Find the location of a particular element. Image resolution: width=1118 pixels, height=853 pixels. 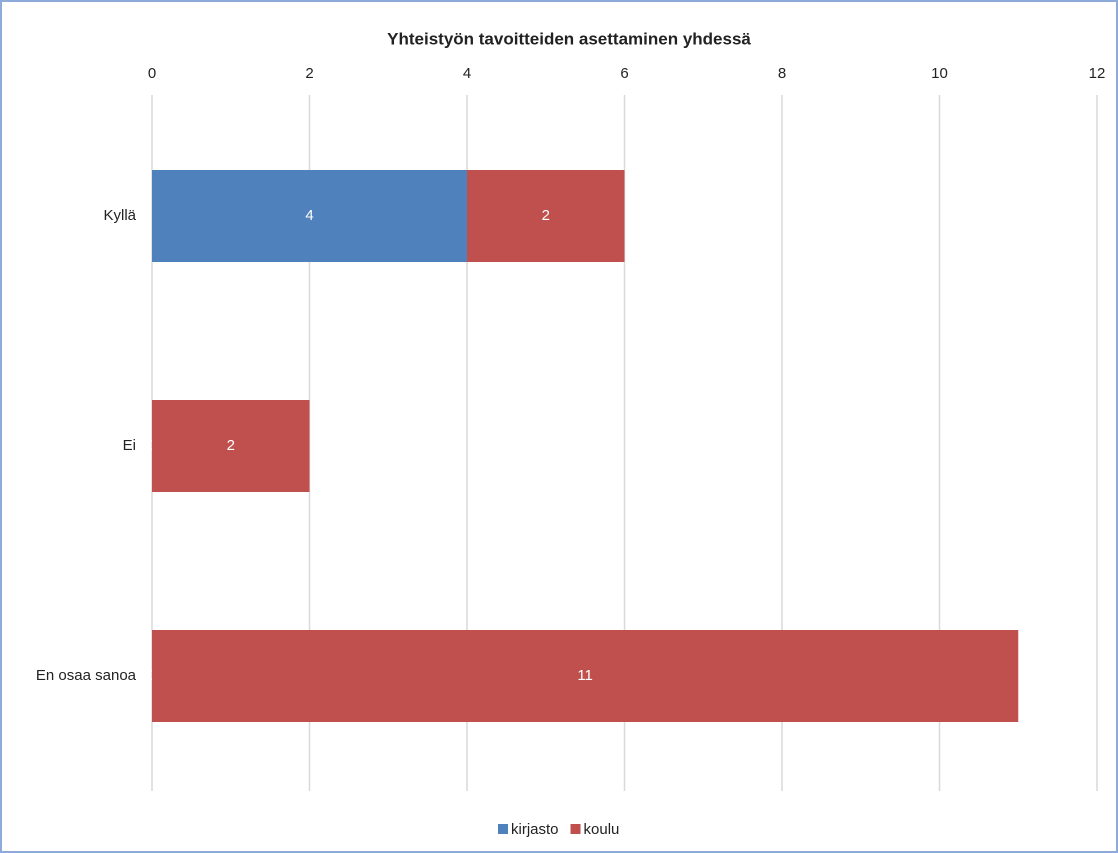

x-tick-label: 12 is located at coordinates (1097, 73).